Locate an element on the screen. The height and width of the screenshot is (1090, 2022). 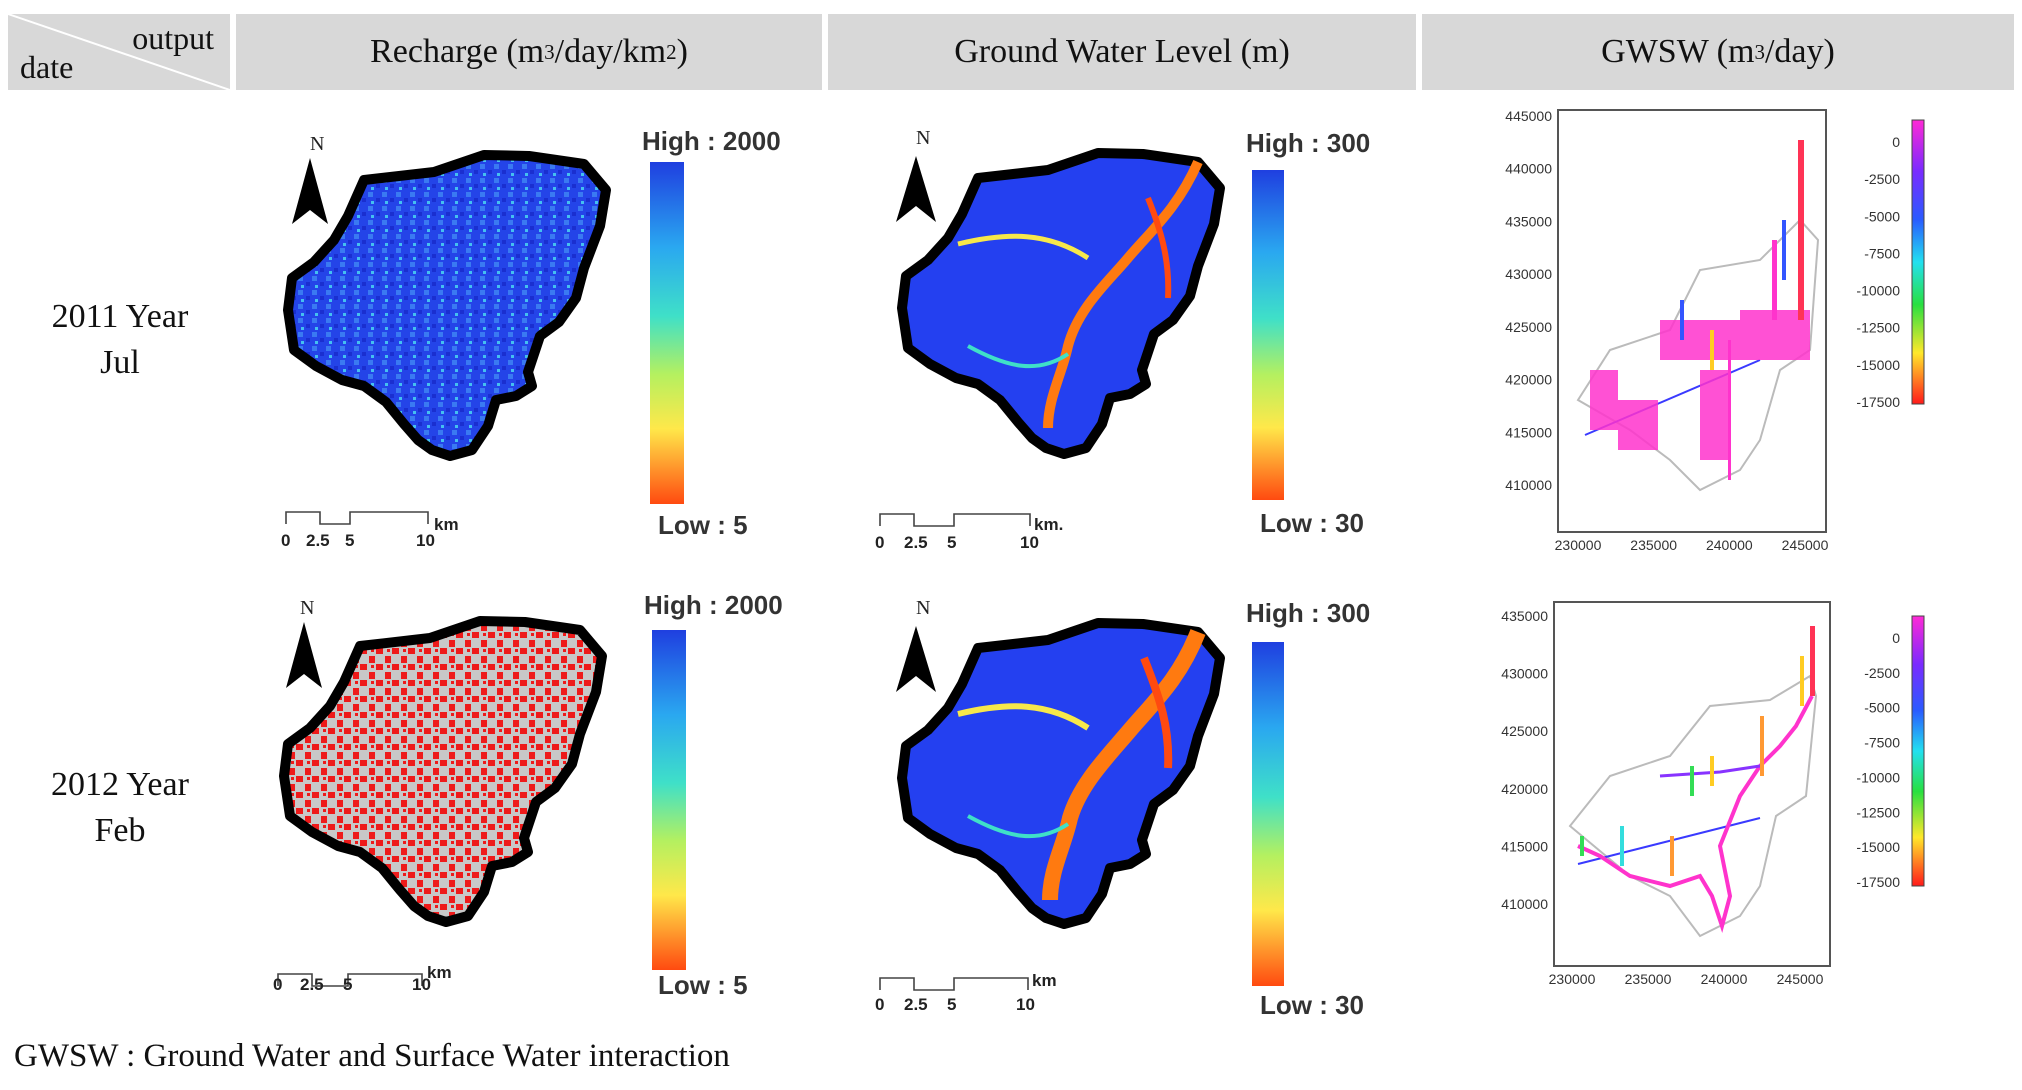
y-tick-labels: 435000 430000 425000 420000 415000 410000 is located at coordinates (1524, 760).